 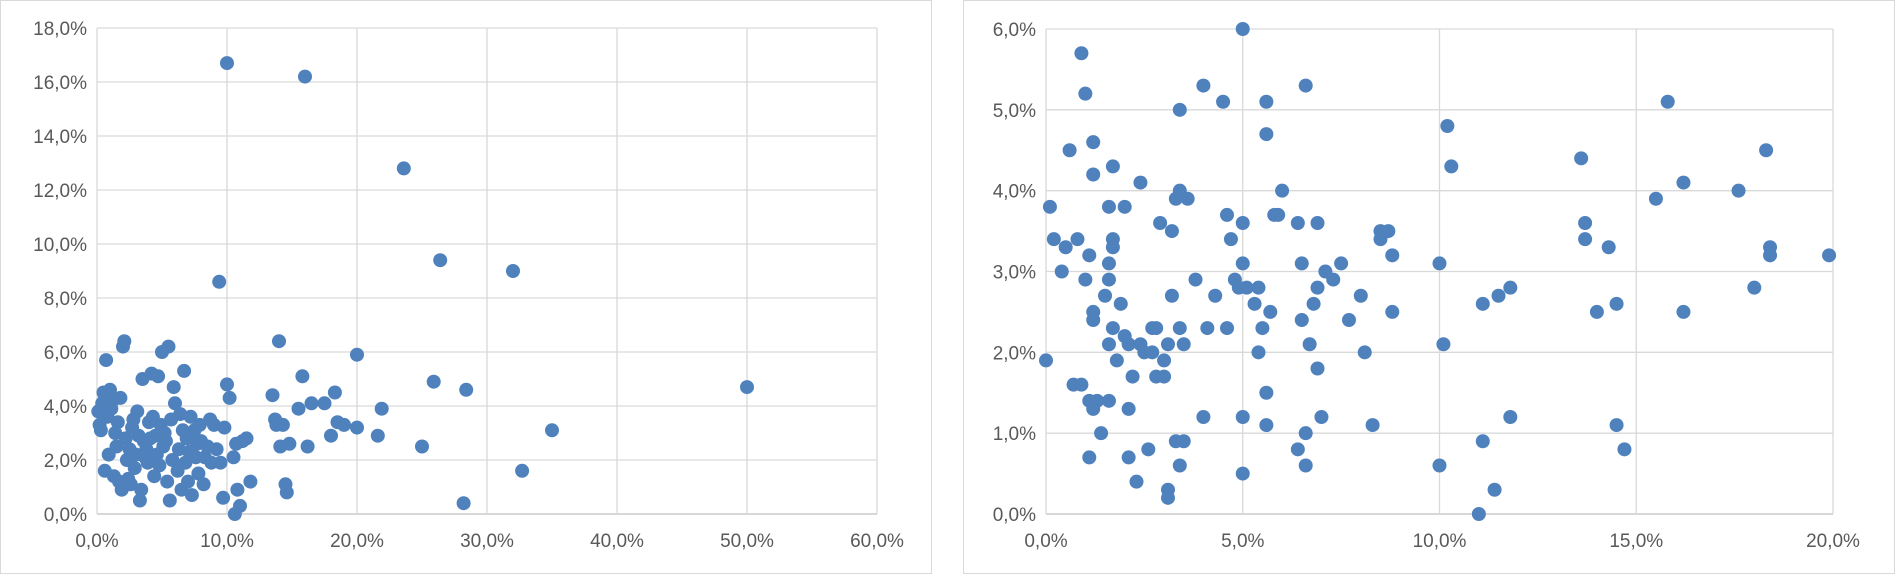 I want to click on x-tick-label: 5,0%, so click(x=1242, y=541).